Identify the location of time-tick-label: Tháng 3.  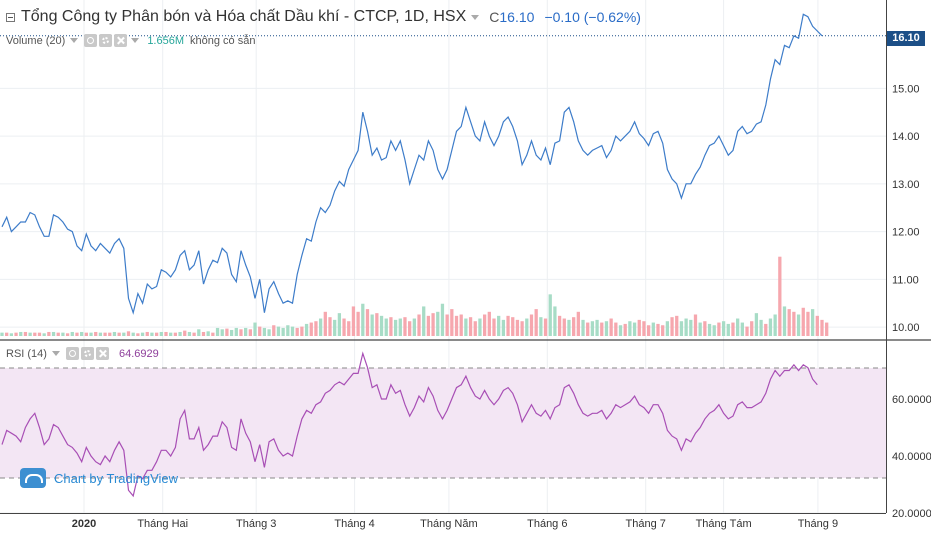
(256, 524).